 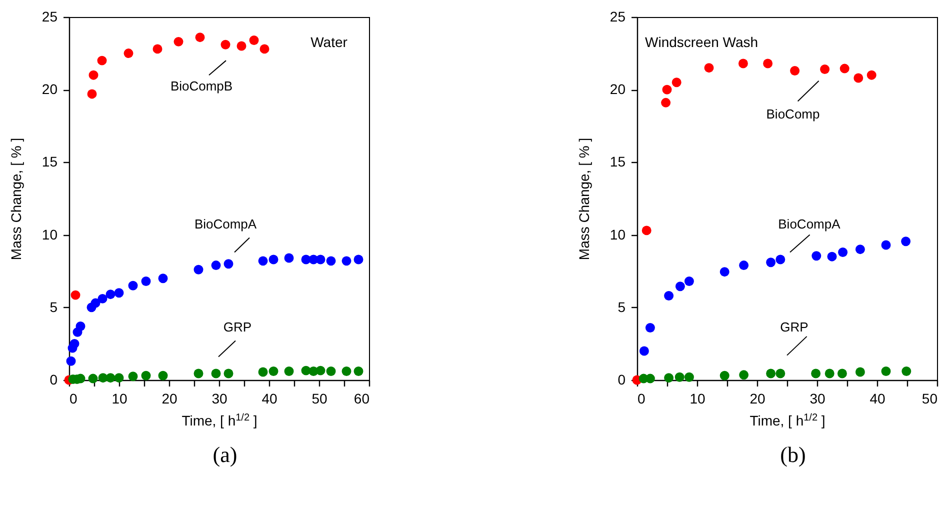 I want to click on x-tick-label: 60, so click(x=362, y=398).